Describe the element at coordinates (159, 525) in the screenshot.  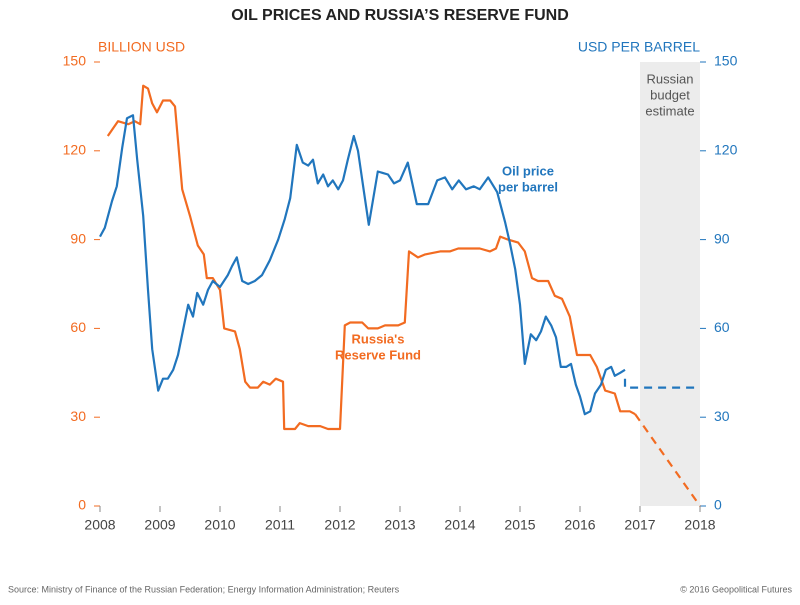
I see `x-tick-label: 2009` at that location.